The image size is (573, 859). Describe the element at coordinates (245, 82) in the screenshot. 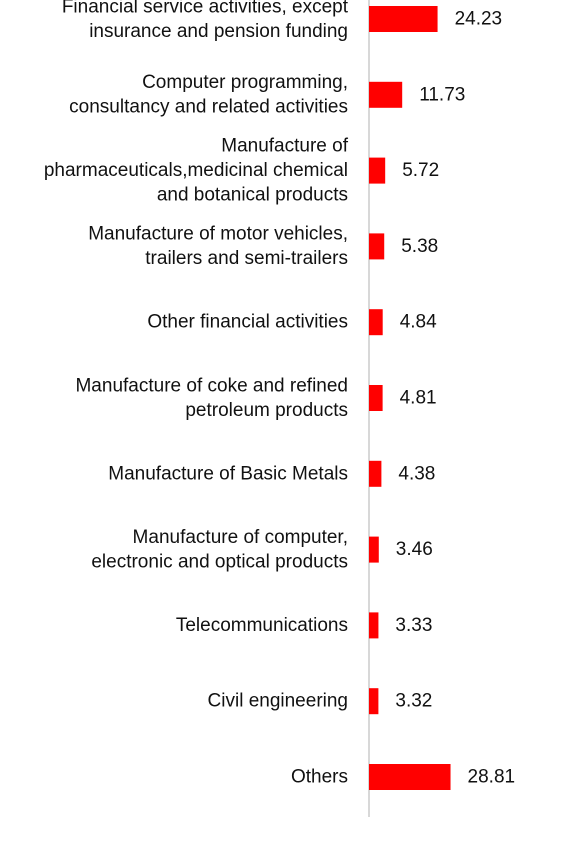

I see `category-label-line: Computer programming,` at that location.